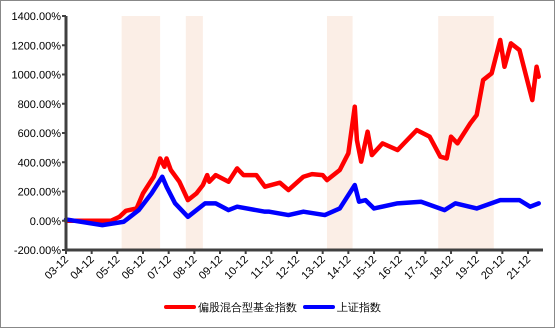 The image size is (555, 328). Describe the element at coordinates (40, 192) in the screenshot. I see `y-tick-label: 200.00%` at that location.